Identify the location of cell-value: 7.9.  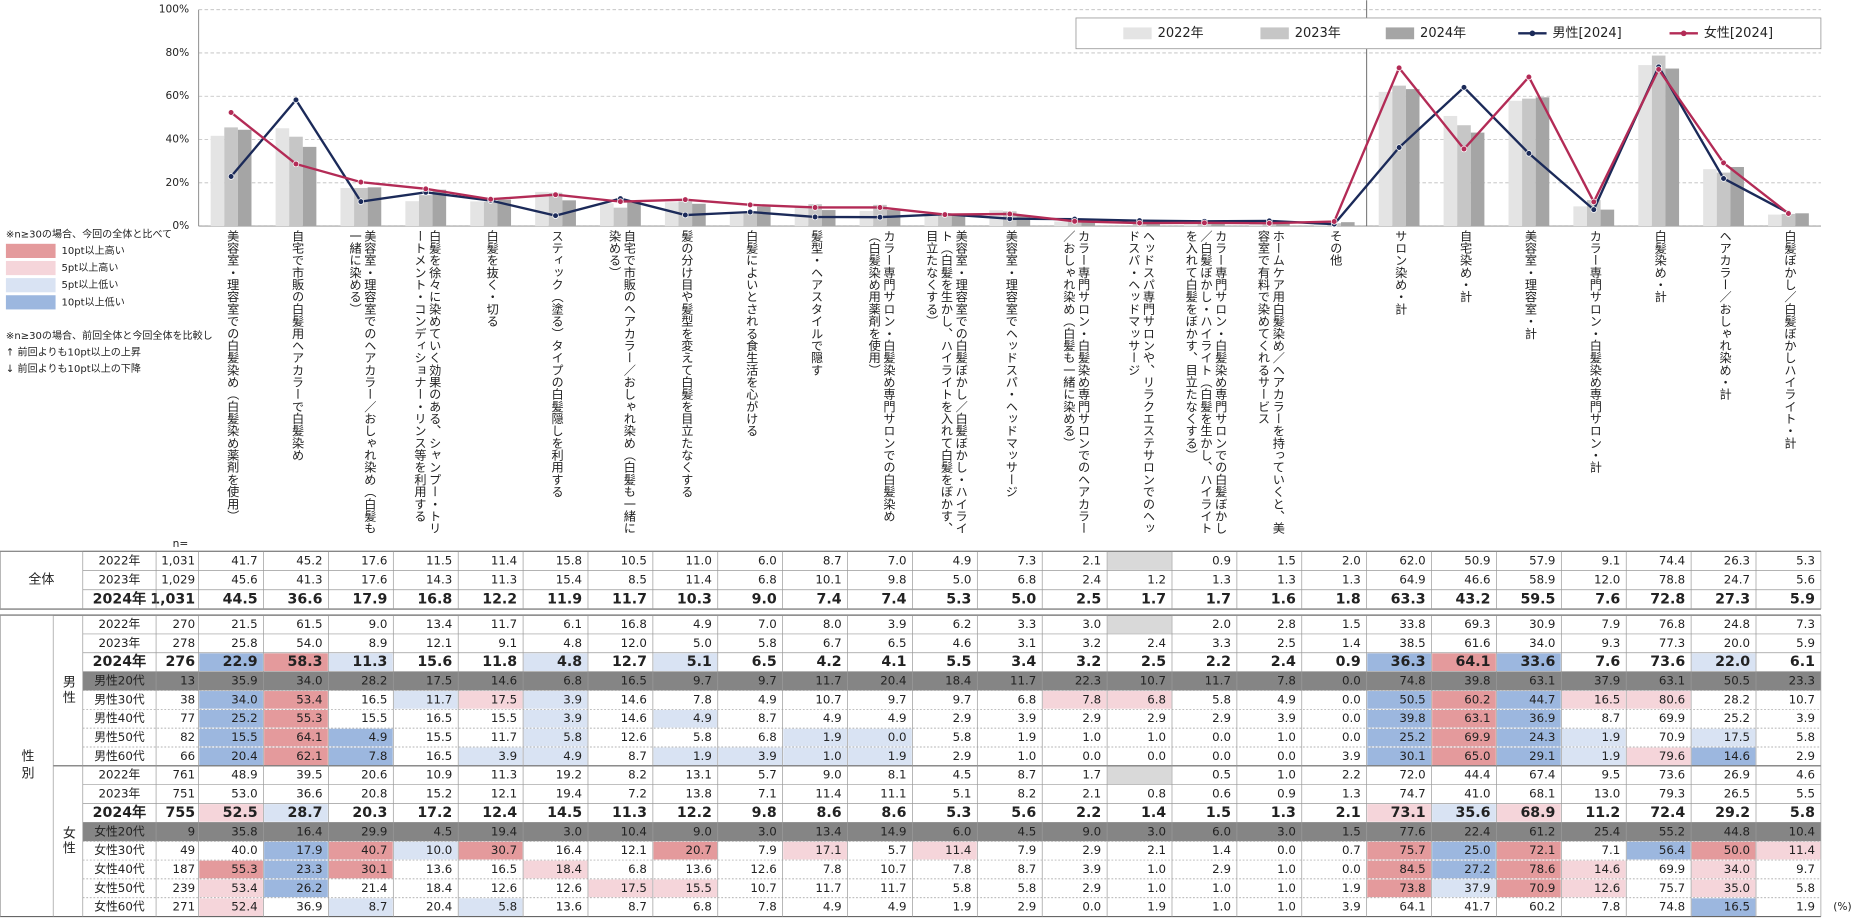
(767, 850).